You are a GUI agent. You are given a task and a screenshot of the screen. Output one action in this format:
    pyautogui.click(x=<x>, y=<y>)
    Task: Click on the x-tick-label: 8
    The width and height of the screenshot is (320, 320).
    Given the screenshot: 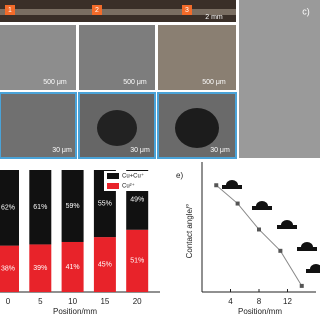 What is the action you would take?
    pyautogui.click(x=259, y=301)
    